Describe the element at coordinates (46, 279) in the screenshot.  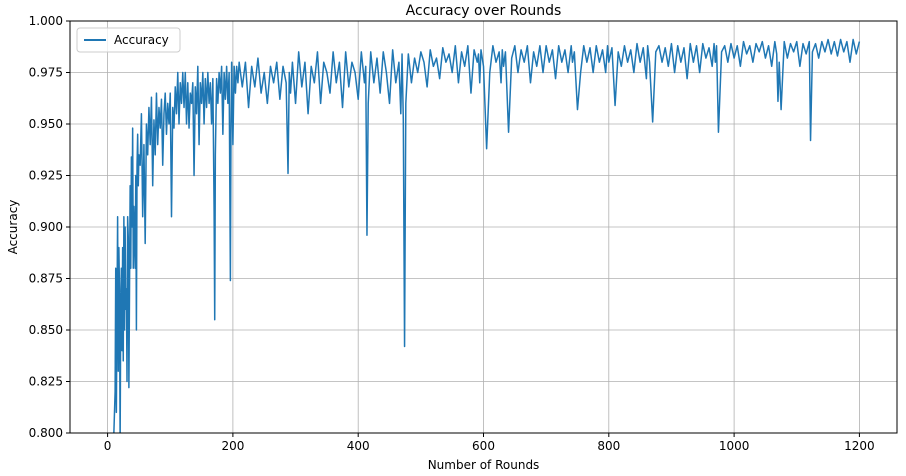
I see `y-tick-label: 0.875` at that location.